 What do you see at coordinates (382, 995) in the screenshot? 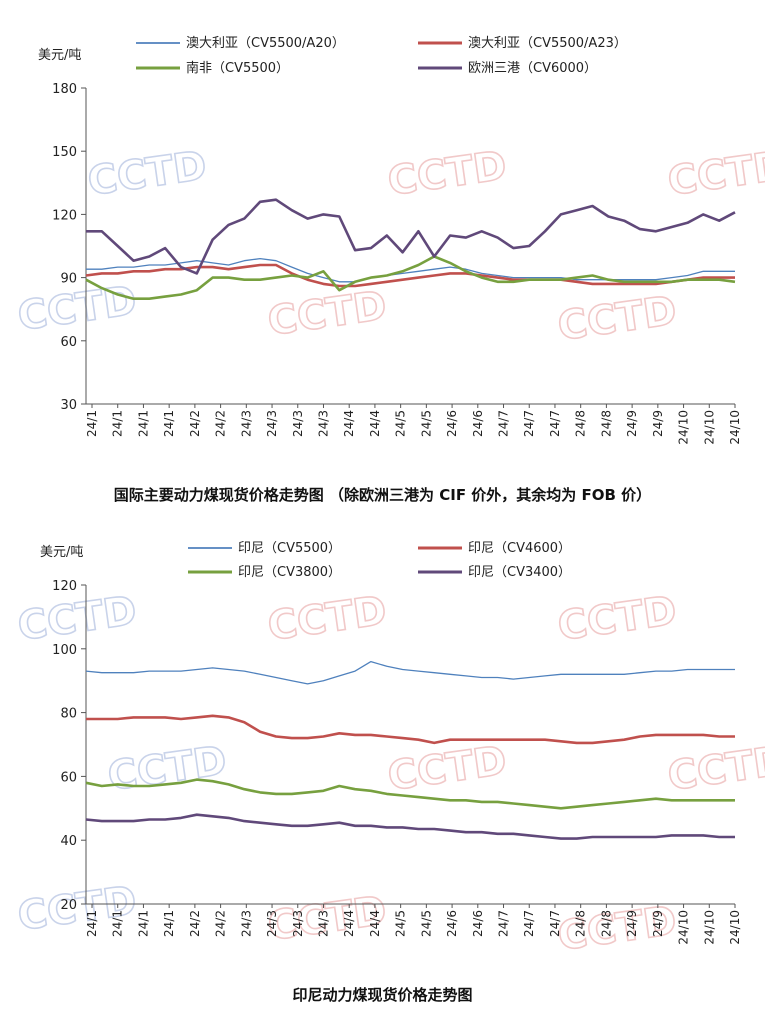
I see `chart-indonesia-title: 印尼动力煤现货价格走势图` at bounding box center [382, 995].